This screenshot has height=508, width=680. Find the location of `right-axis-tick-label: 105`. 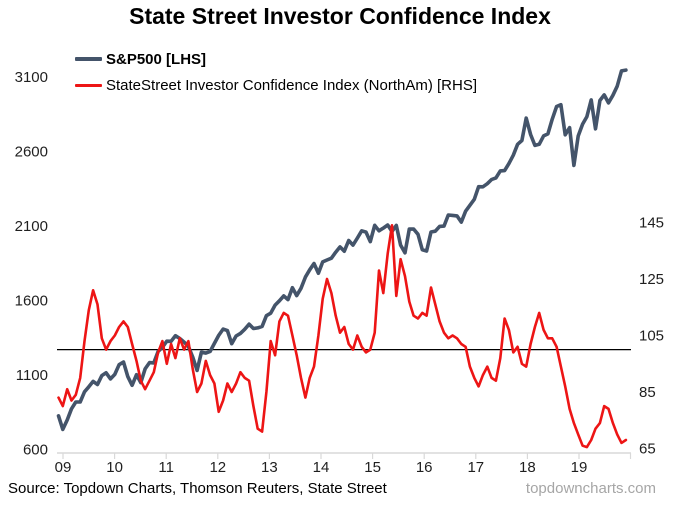

right-axis-tick-label: 105 is located at coordinates (651, 336).